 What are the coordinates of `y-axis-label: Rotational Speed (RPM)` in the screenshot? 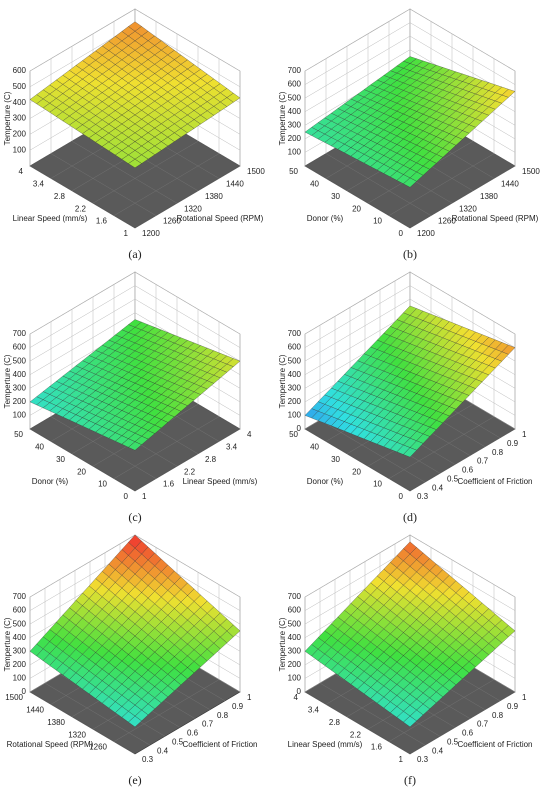 It's located at (50, 744).